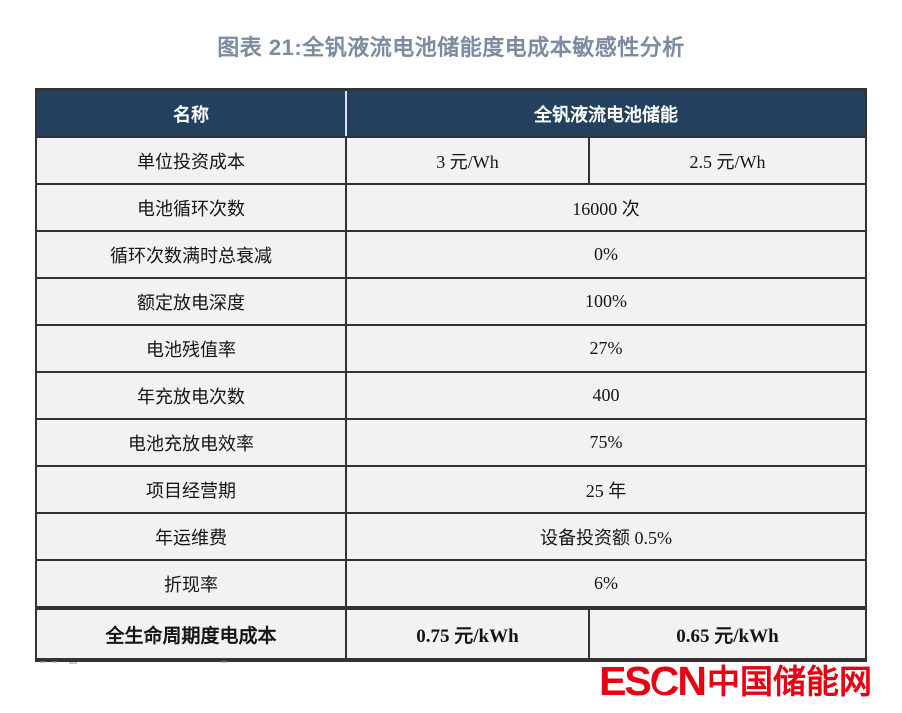  What do you see at coordinates (606, 583) in the screenshot?
I see `row-value-cell: 6%` at bounding box center [606, 583].